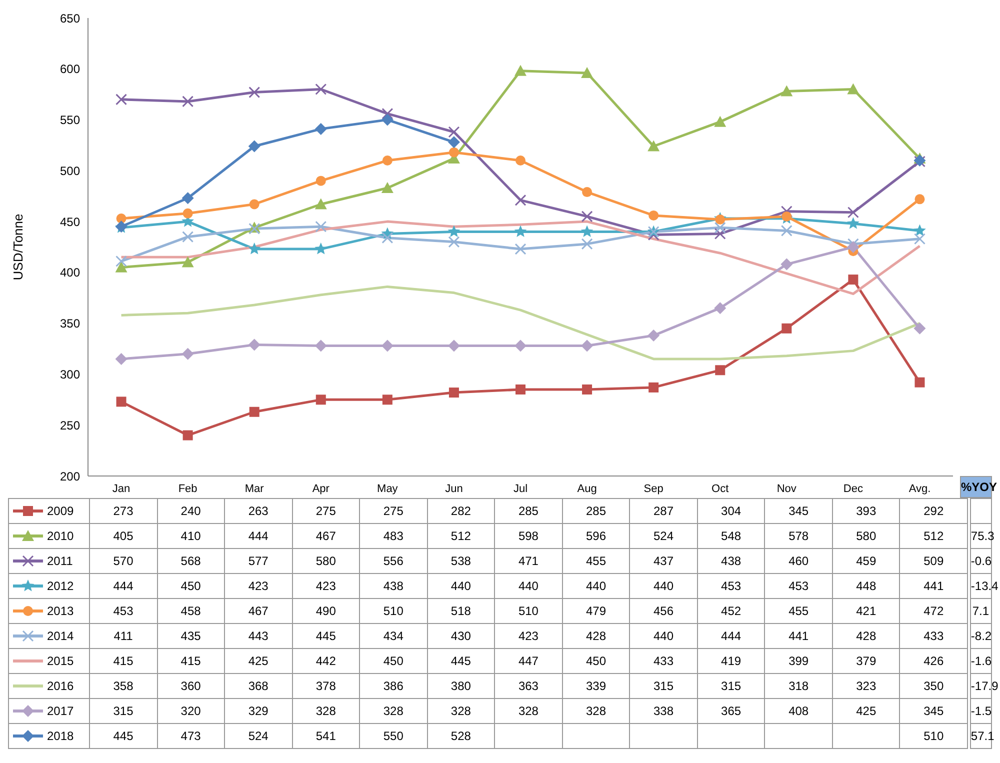  Describe the element at coordinates (191, 536) in the screenshot. I see `data-label: 410` at that location.